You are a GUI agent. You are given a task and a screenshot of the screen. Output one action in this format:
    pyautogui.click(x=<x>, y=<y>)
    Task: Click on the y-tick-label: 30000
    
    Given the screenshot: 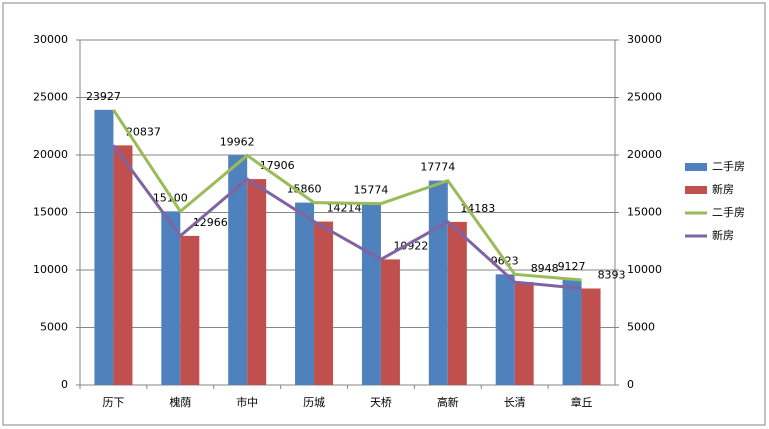 What is the action you would take?
    pyautogui.click(x=50, y=39)
    